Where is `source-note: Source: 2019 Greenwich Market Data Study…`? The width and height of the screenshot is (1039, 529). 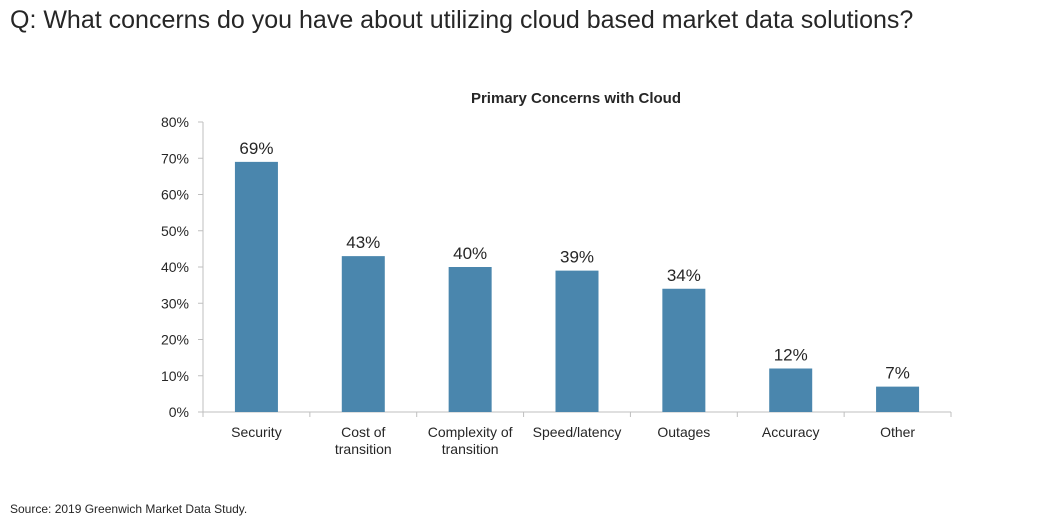
source-note: Source: 2019 Greenwich Market Data Study… is located at coordinates (129, 509).